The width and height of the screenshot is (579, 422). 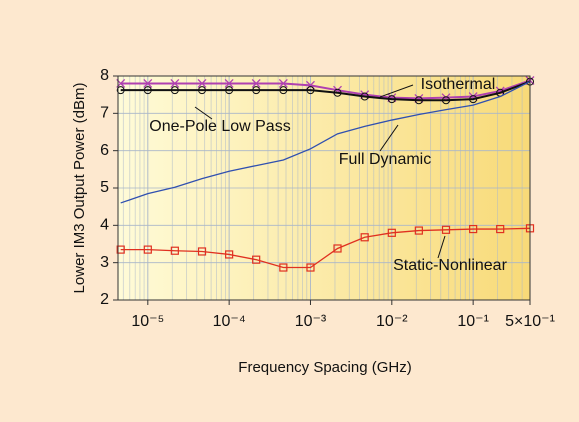 What do you see at coordinates (473, 321) in the screenshot?
I see `x-tick-label: 10⁻¹` at bounding box center [473, 321].